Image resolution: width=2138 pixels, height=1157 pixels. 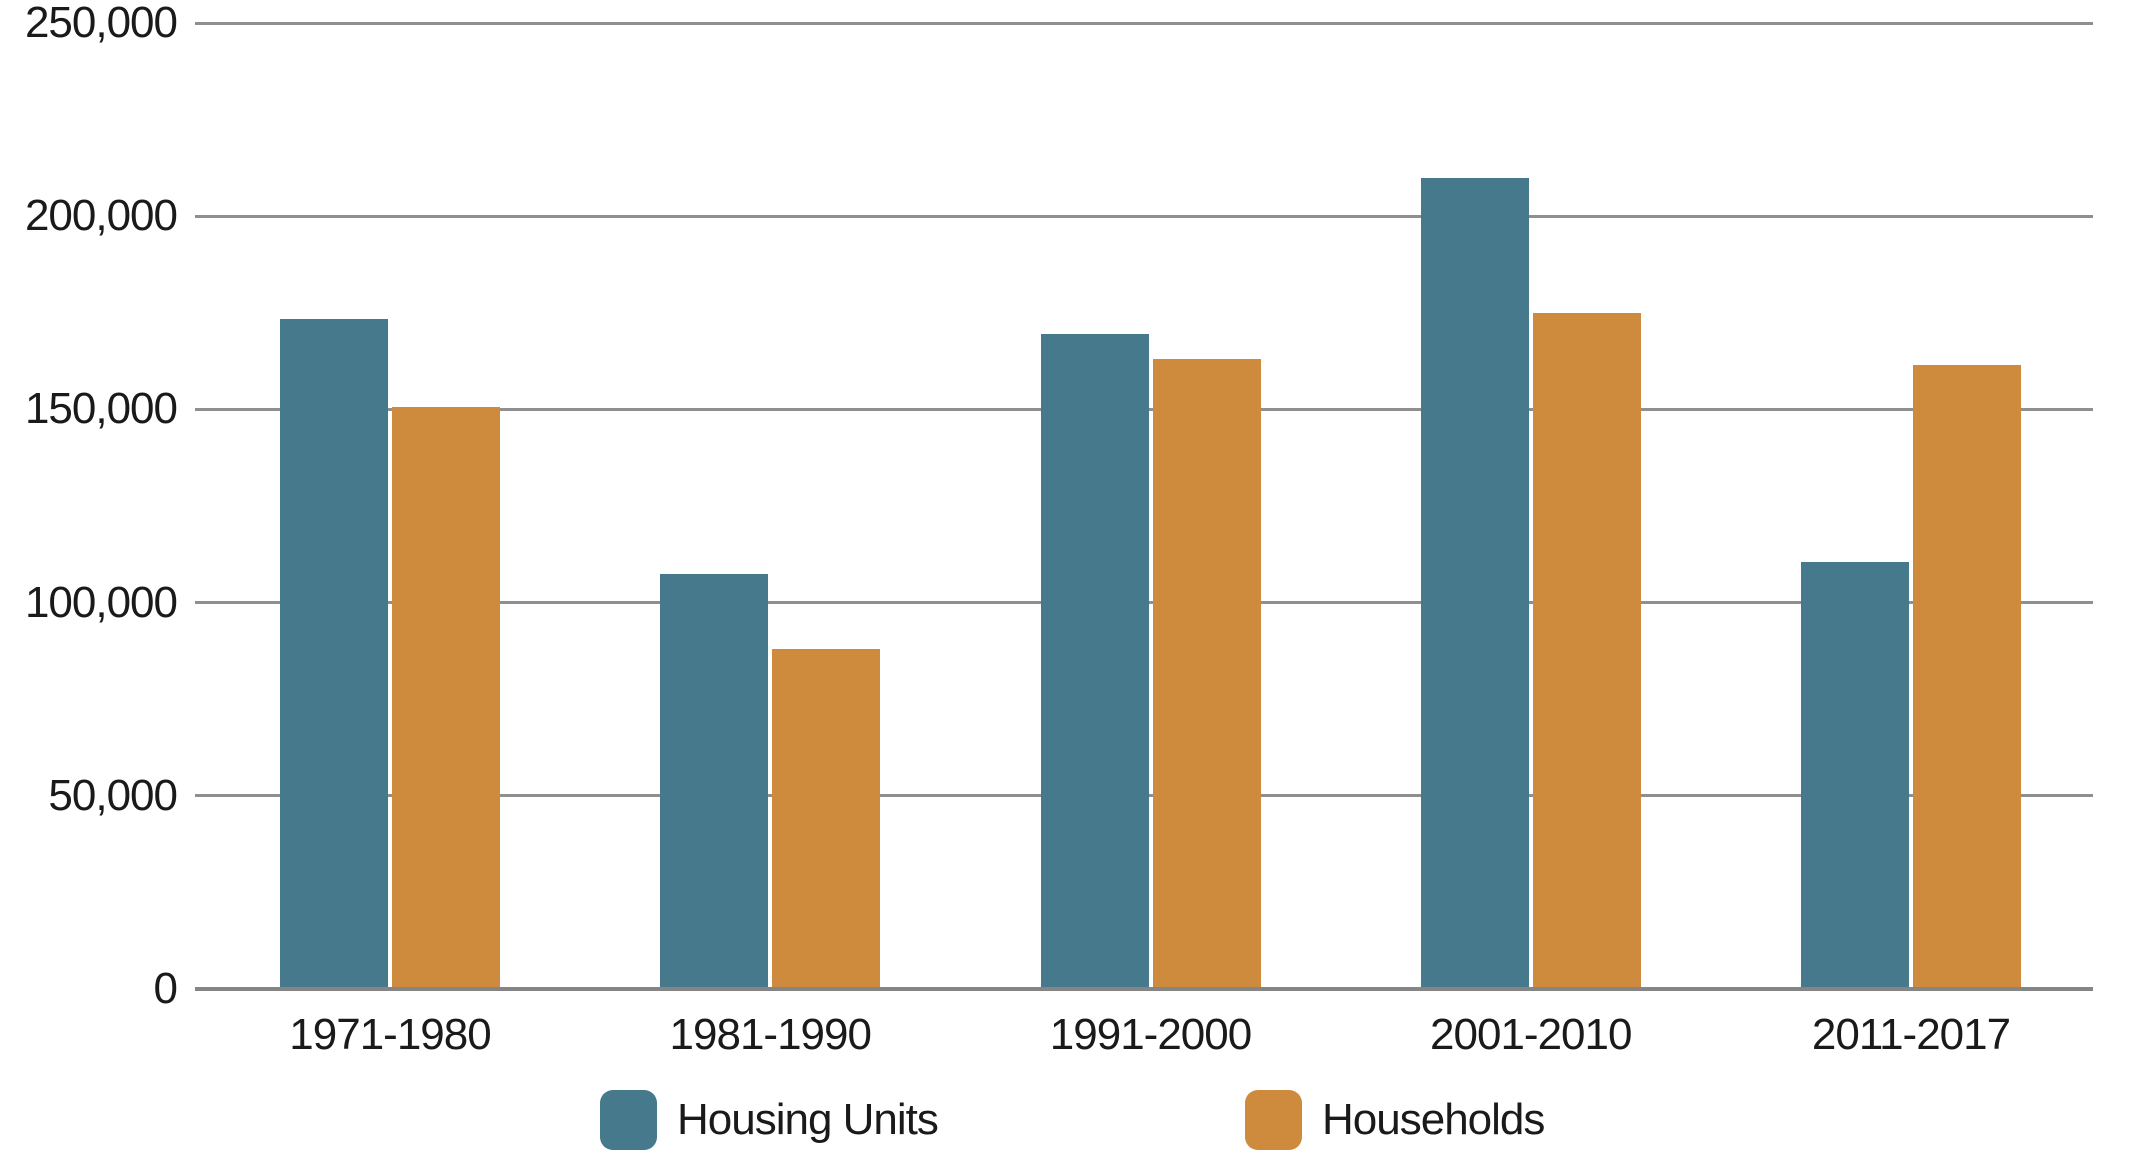 I want to click on x-axis-category-label: 1981-1990, so click(x=770, y=1034).